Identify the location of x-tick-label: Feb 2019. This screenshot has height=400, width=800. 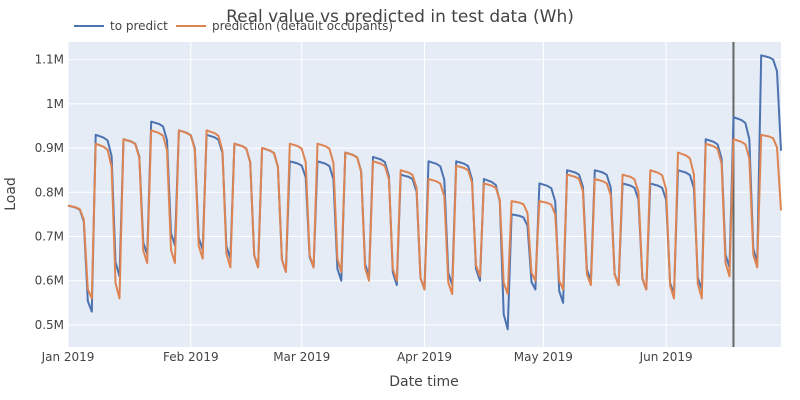
(191, 357).